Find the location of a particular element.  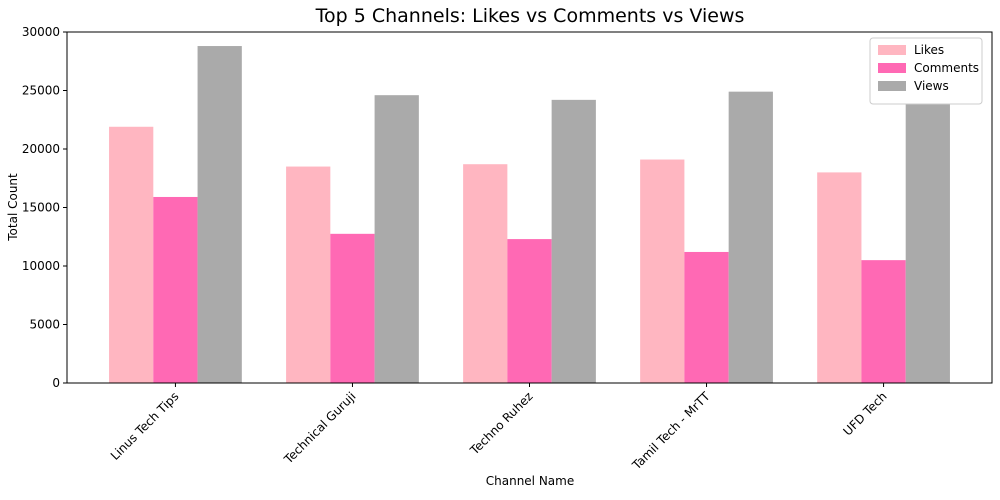

y-tick-label: 25000 is located at coordinates (41, 91).